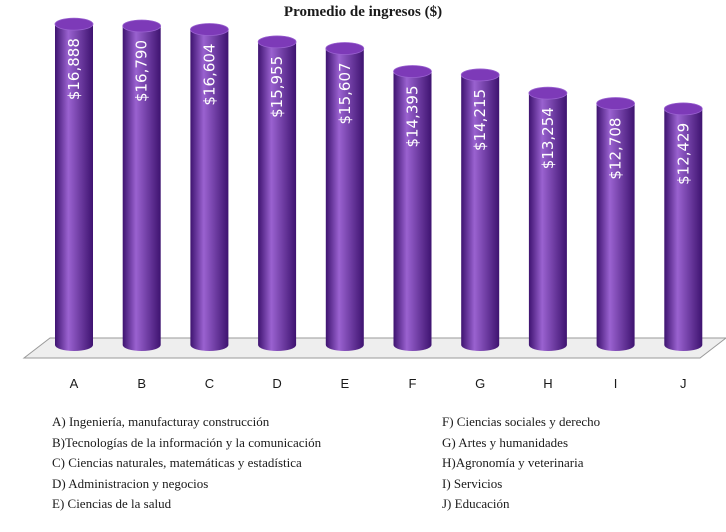 This screenshot has width=726, height=532. What do you see at coordinates (141, 383) in the screenshot?
I see `x-tick-label: B` at bounding box center [141, 383].